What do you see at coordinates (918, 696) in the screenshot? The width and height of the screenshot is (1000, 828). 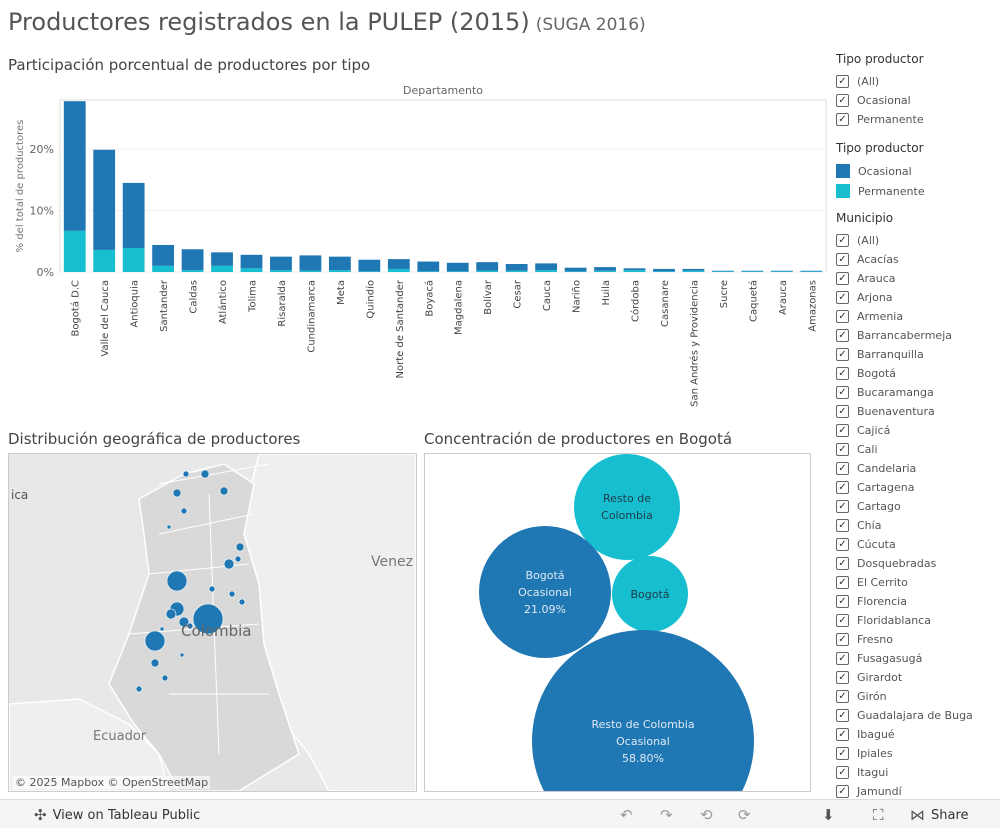 I see `municipio-option: ✓ Girón` at bounding box center [918, 696].